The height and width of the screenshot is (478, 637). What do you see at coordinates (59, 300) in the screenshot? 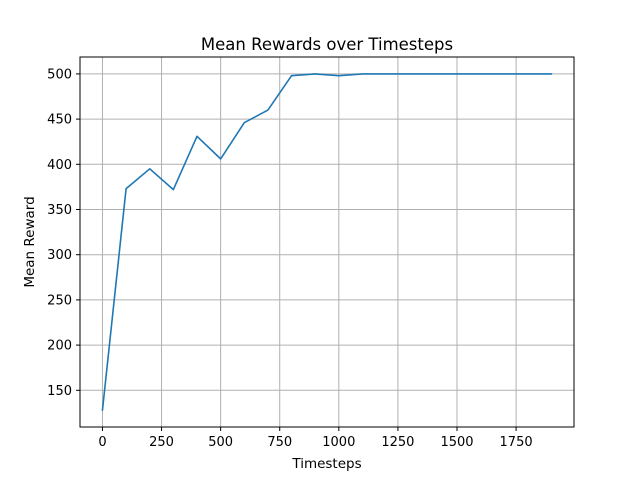
I see `y-tick-label: 250` at bounding box center [59, 300].